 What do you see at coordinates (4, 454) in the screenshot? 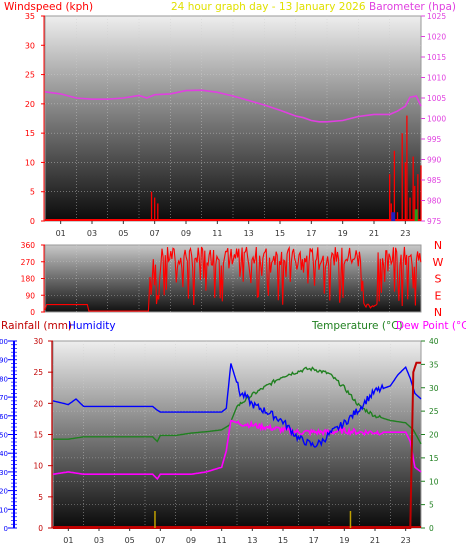
I see `humidity-tick-label: 40` at bounding box center [4, 454].